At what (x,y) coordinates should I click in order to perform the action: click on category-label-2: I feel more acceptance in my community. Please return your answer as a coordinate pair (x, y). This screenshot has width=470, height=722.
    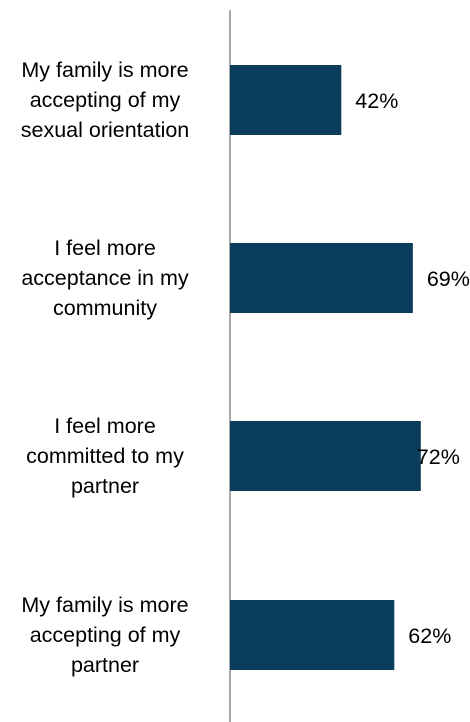
    Looking at the image, I should click on (105, 278).